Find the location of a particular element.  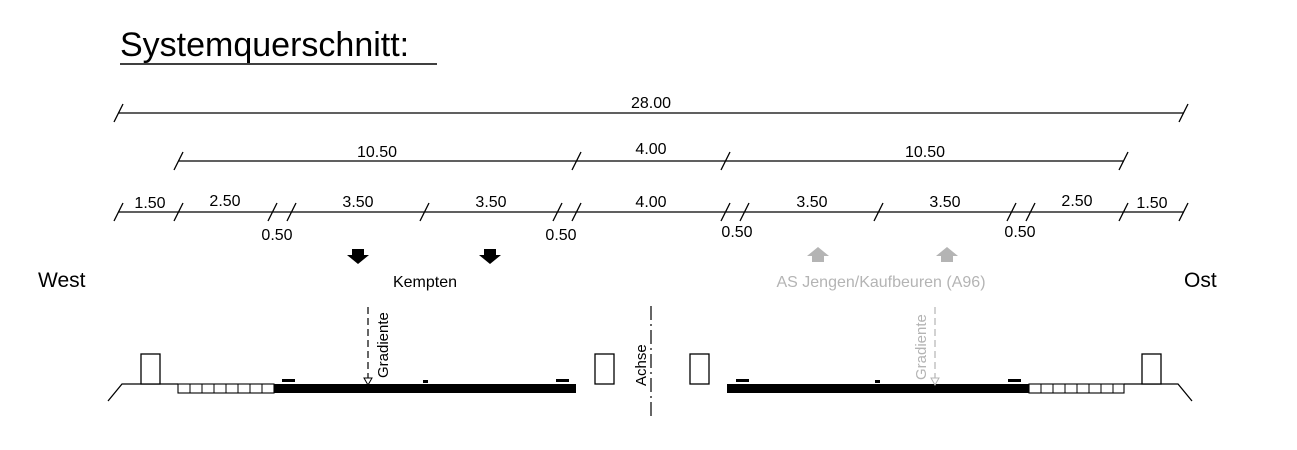

carriageway-left is located at coordinates (425, 388).